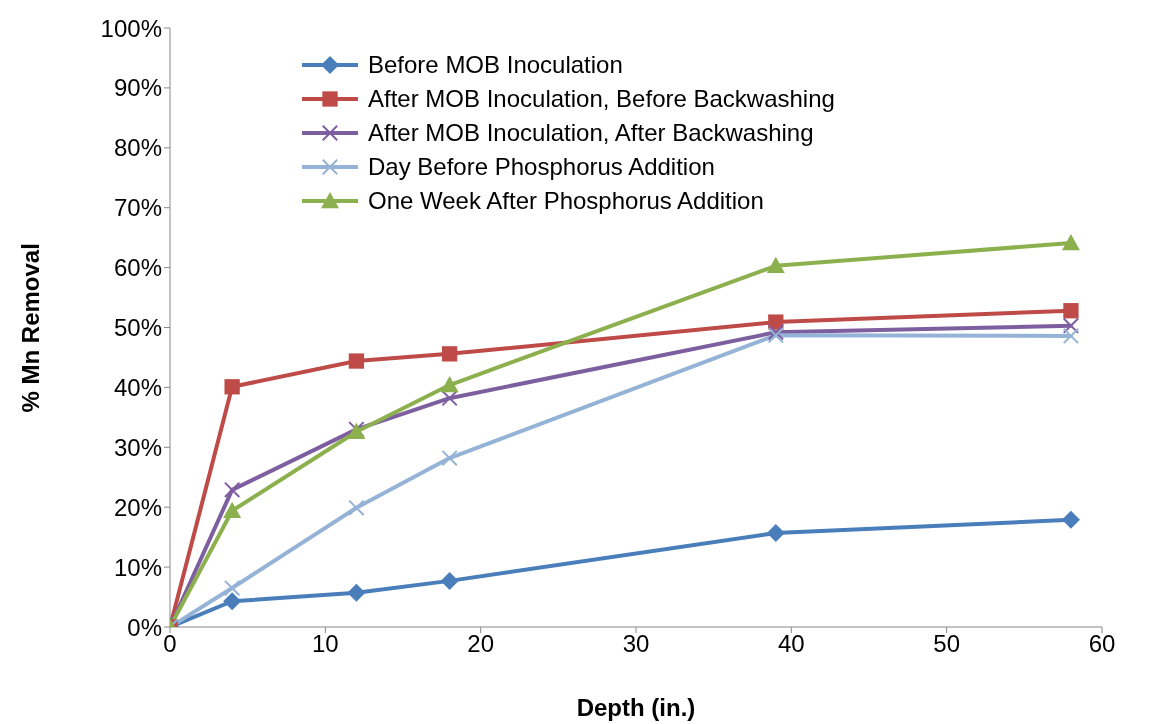  Describe the element at coordinates (137, 328) in the screenshot. I see `y-tick-label: 50%` at that location.